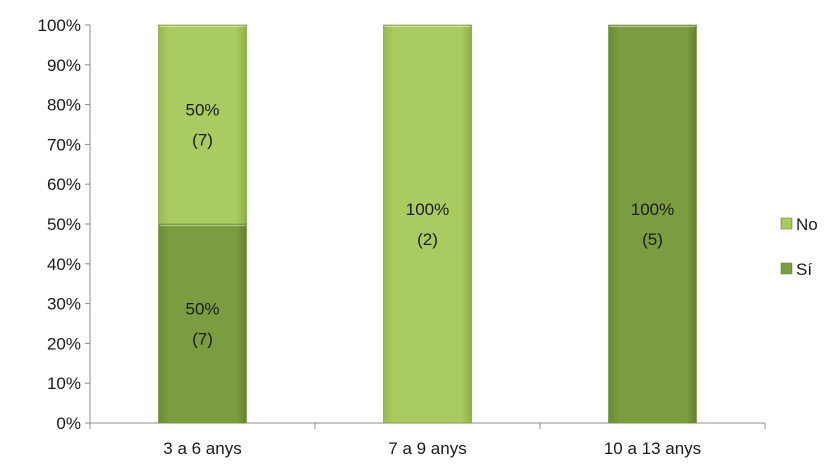 The width and height of the screenshot is (840, 466). Describe the element at coordinates (807, 224) in the screenshot. I see `legend-label-no: No` at that location.